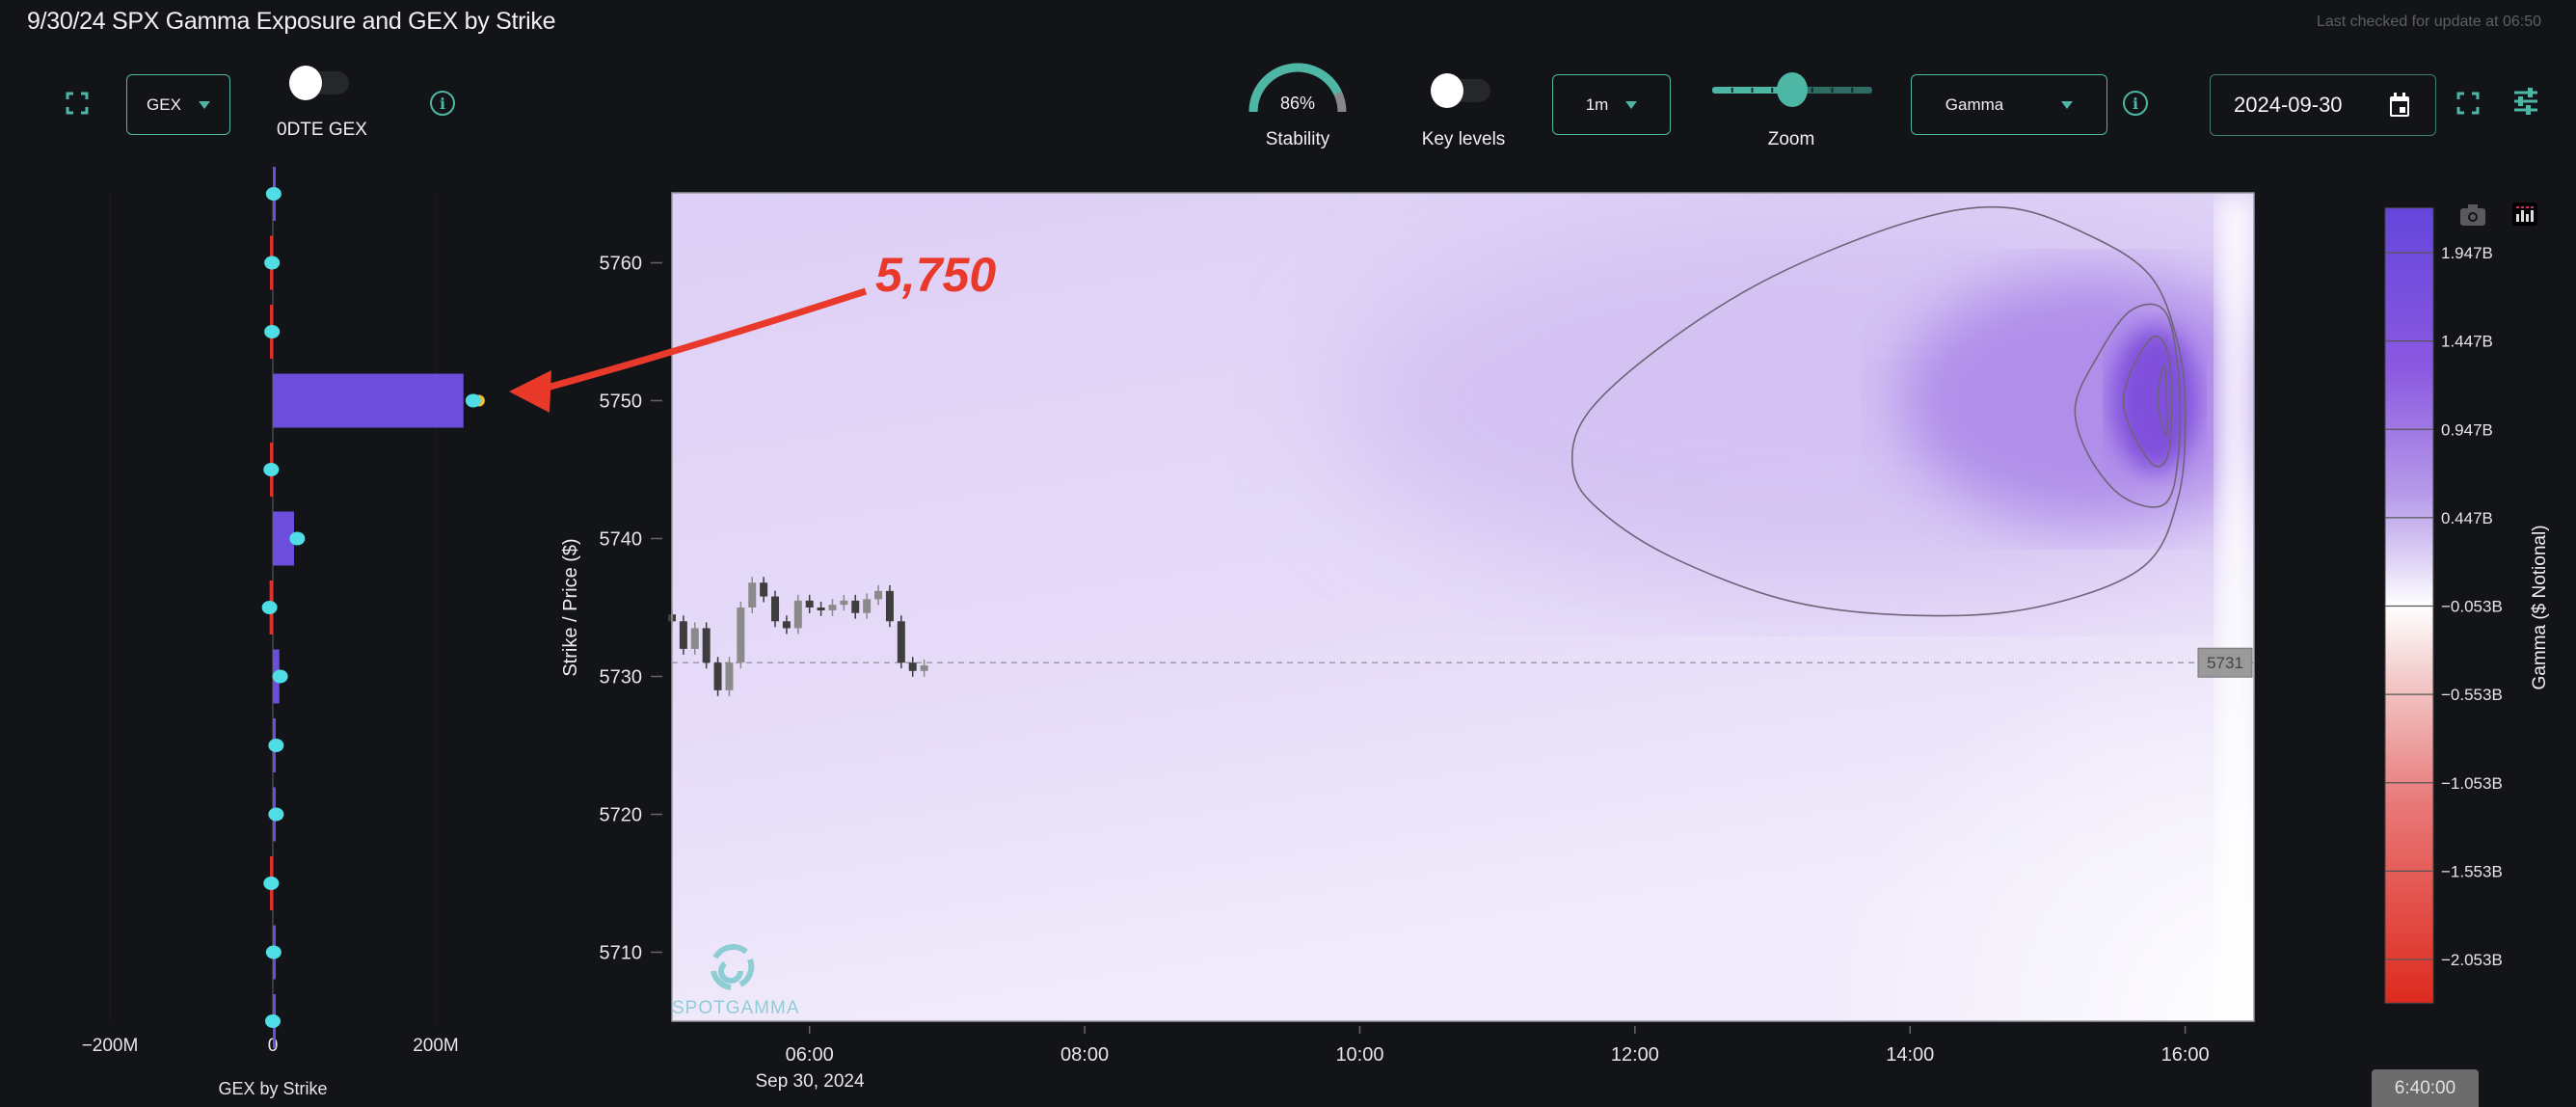  What do you see at coordinates (272, 1088) in the screenshot?
I see `x-axis-label: GEX by Strike` at bounding box center [272, 1088].